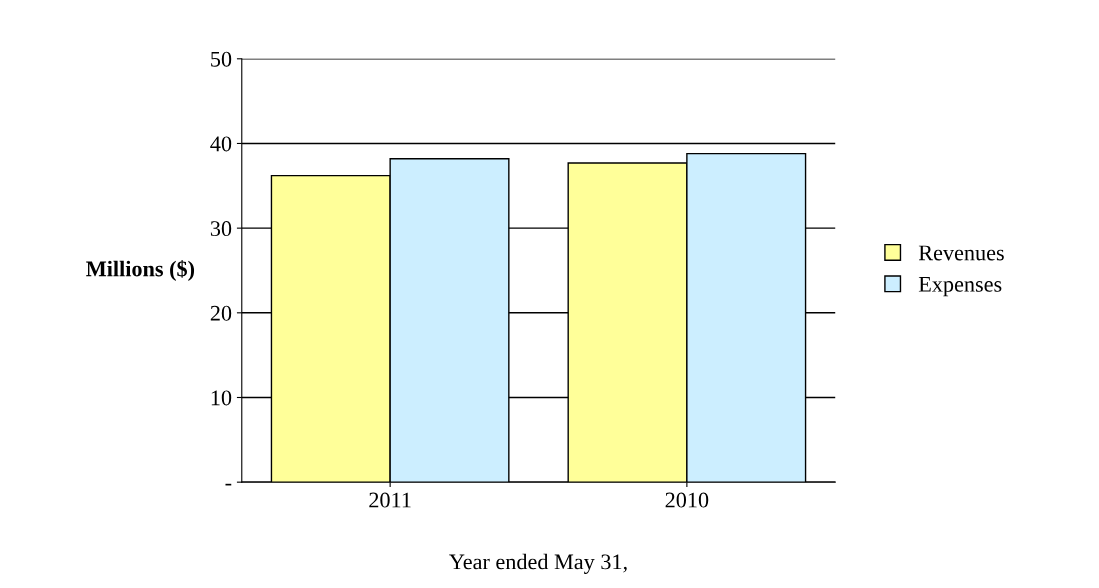 Image resolution: width=1099 pixels, height=588 pixels. Describe the element at coordinates (140, 270) in the screenshot. I see `y-axis-title: Millions ($)` at that location.